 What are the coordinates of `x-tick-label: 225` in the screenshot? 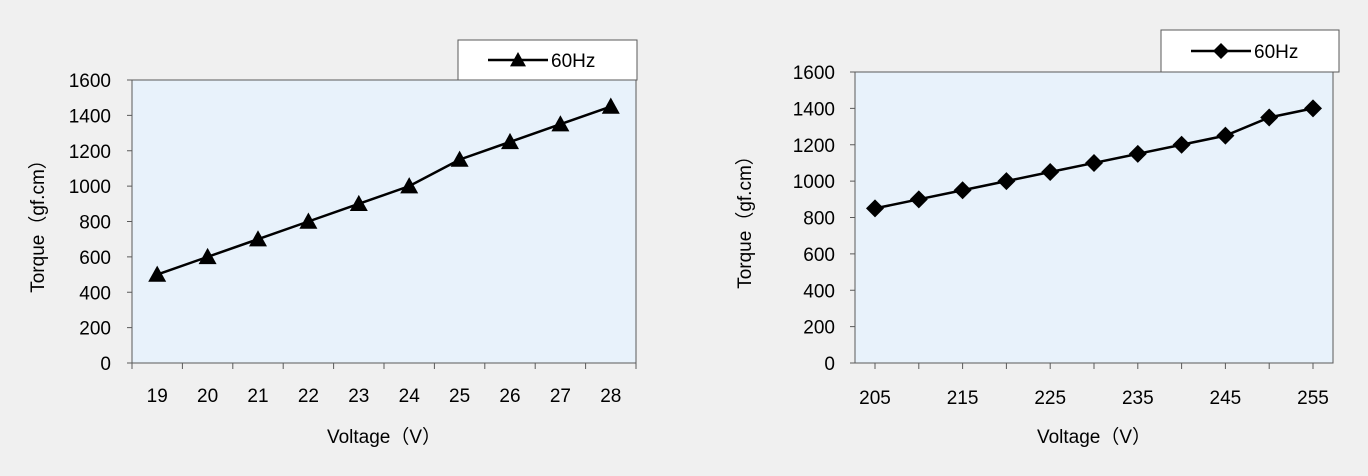 It's located at (1050, 398).